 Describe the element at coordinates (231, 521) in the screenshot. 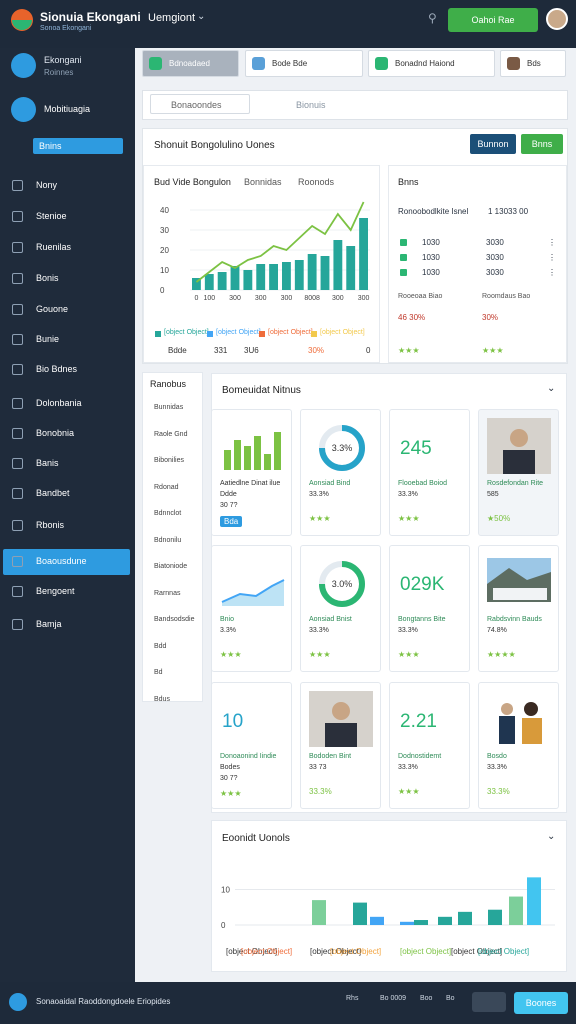

I see `card-rating: Bda` at that location.